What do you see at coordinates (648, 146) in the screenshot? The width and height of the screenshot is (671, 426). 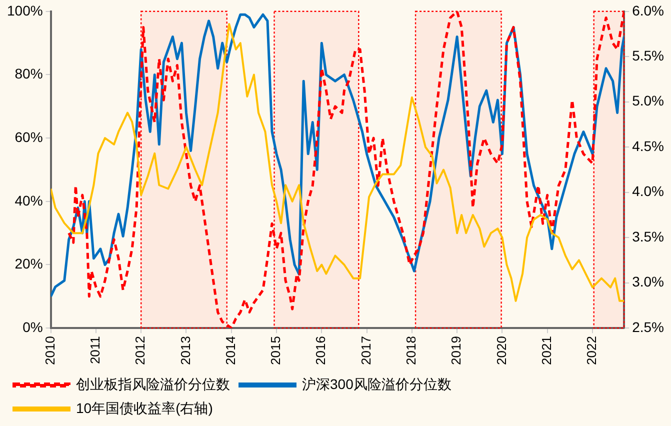 I see `y2-tick-label: 4.5%` at bounding box center [648, 146].